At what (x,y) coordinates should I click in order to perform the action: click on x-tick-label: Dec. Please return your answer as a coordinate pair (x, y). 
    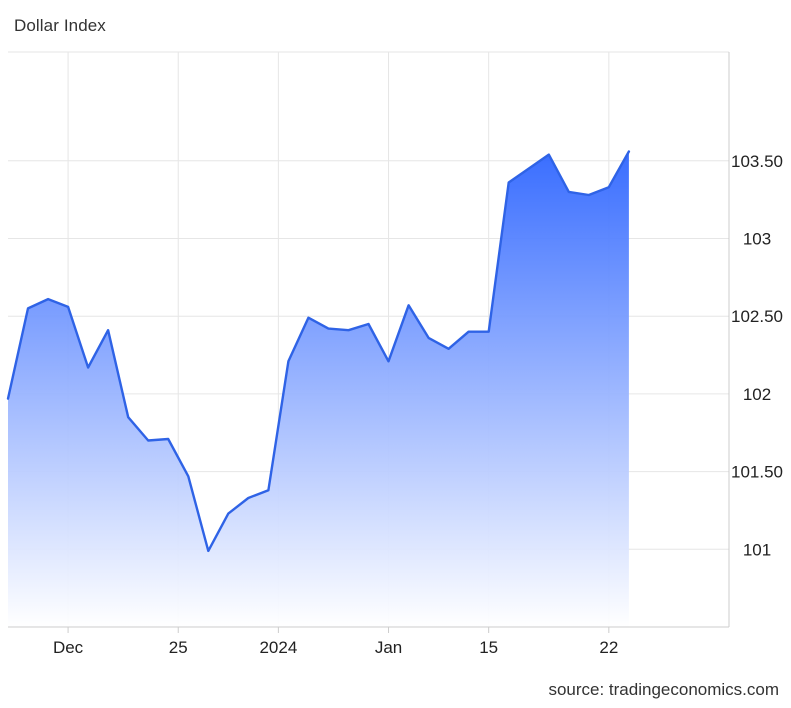
    Looking at the image, I should click on (68, 647).